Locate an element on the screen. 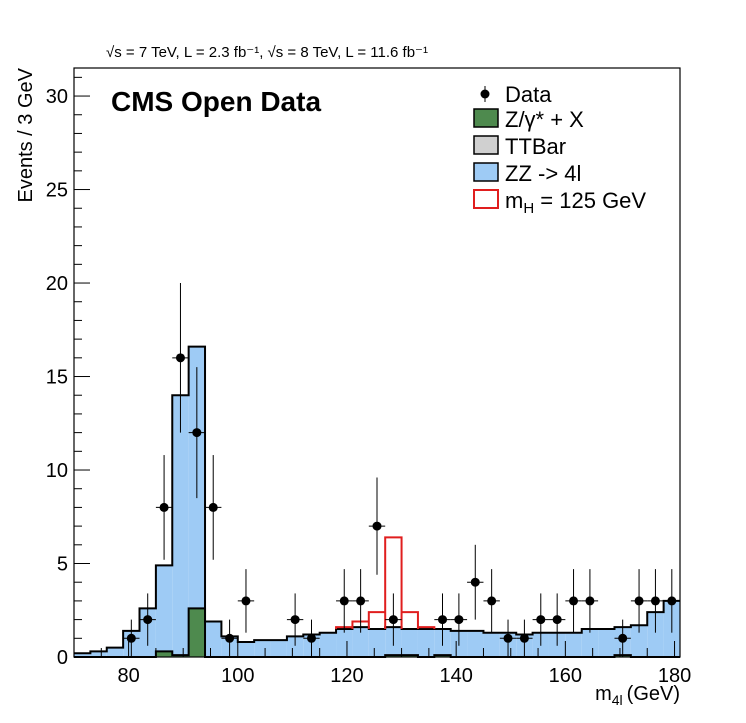 This screenshot has width=746, height=723. histogram-higgs is located at coordinates (385, 582).